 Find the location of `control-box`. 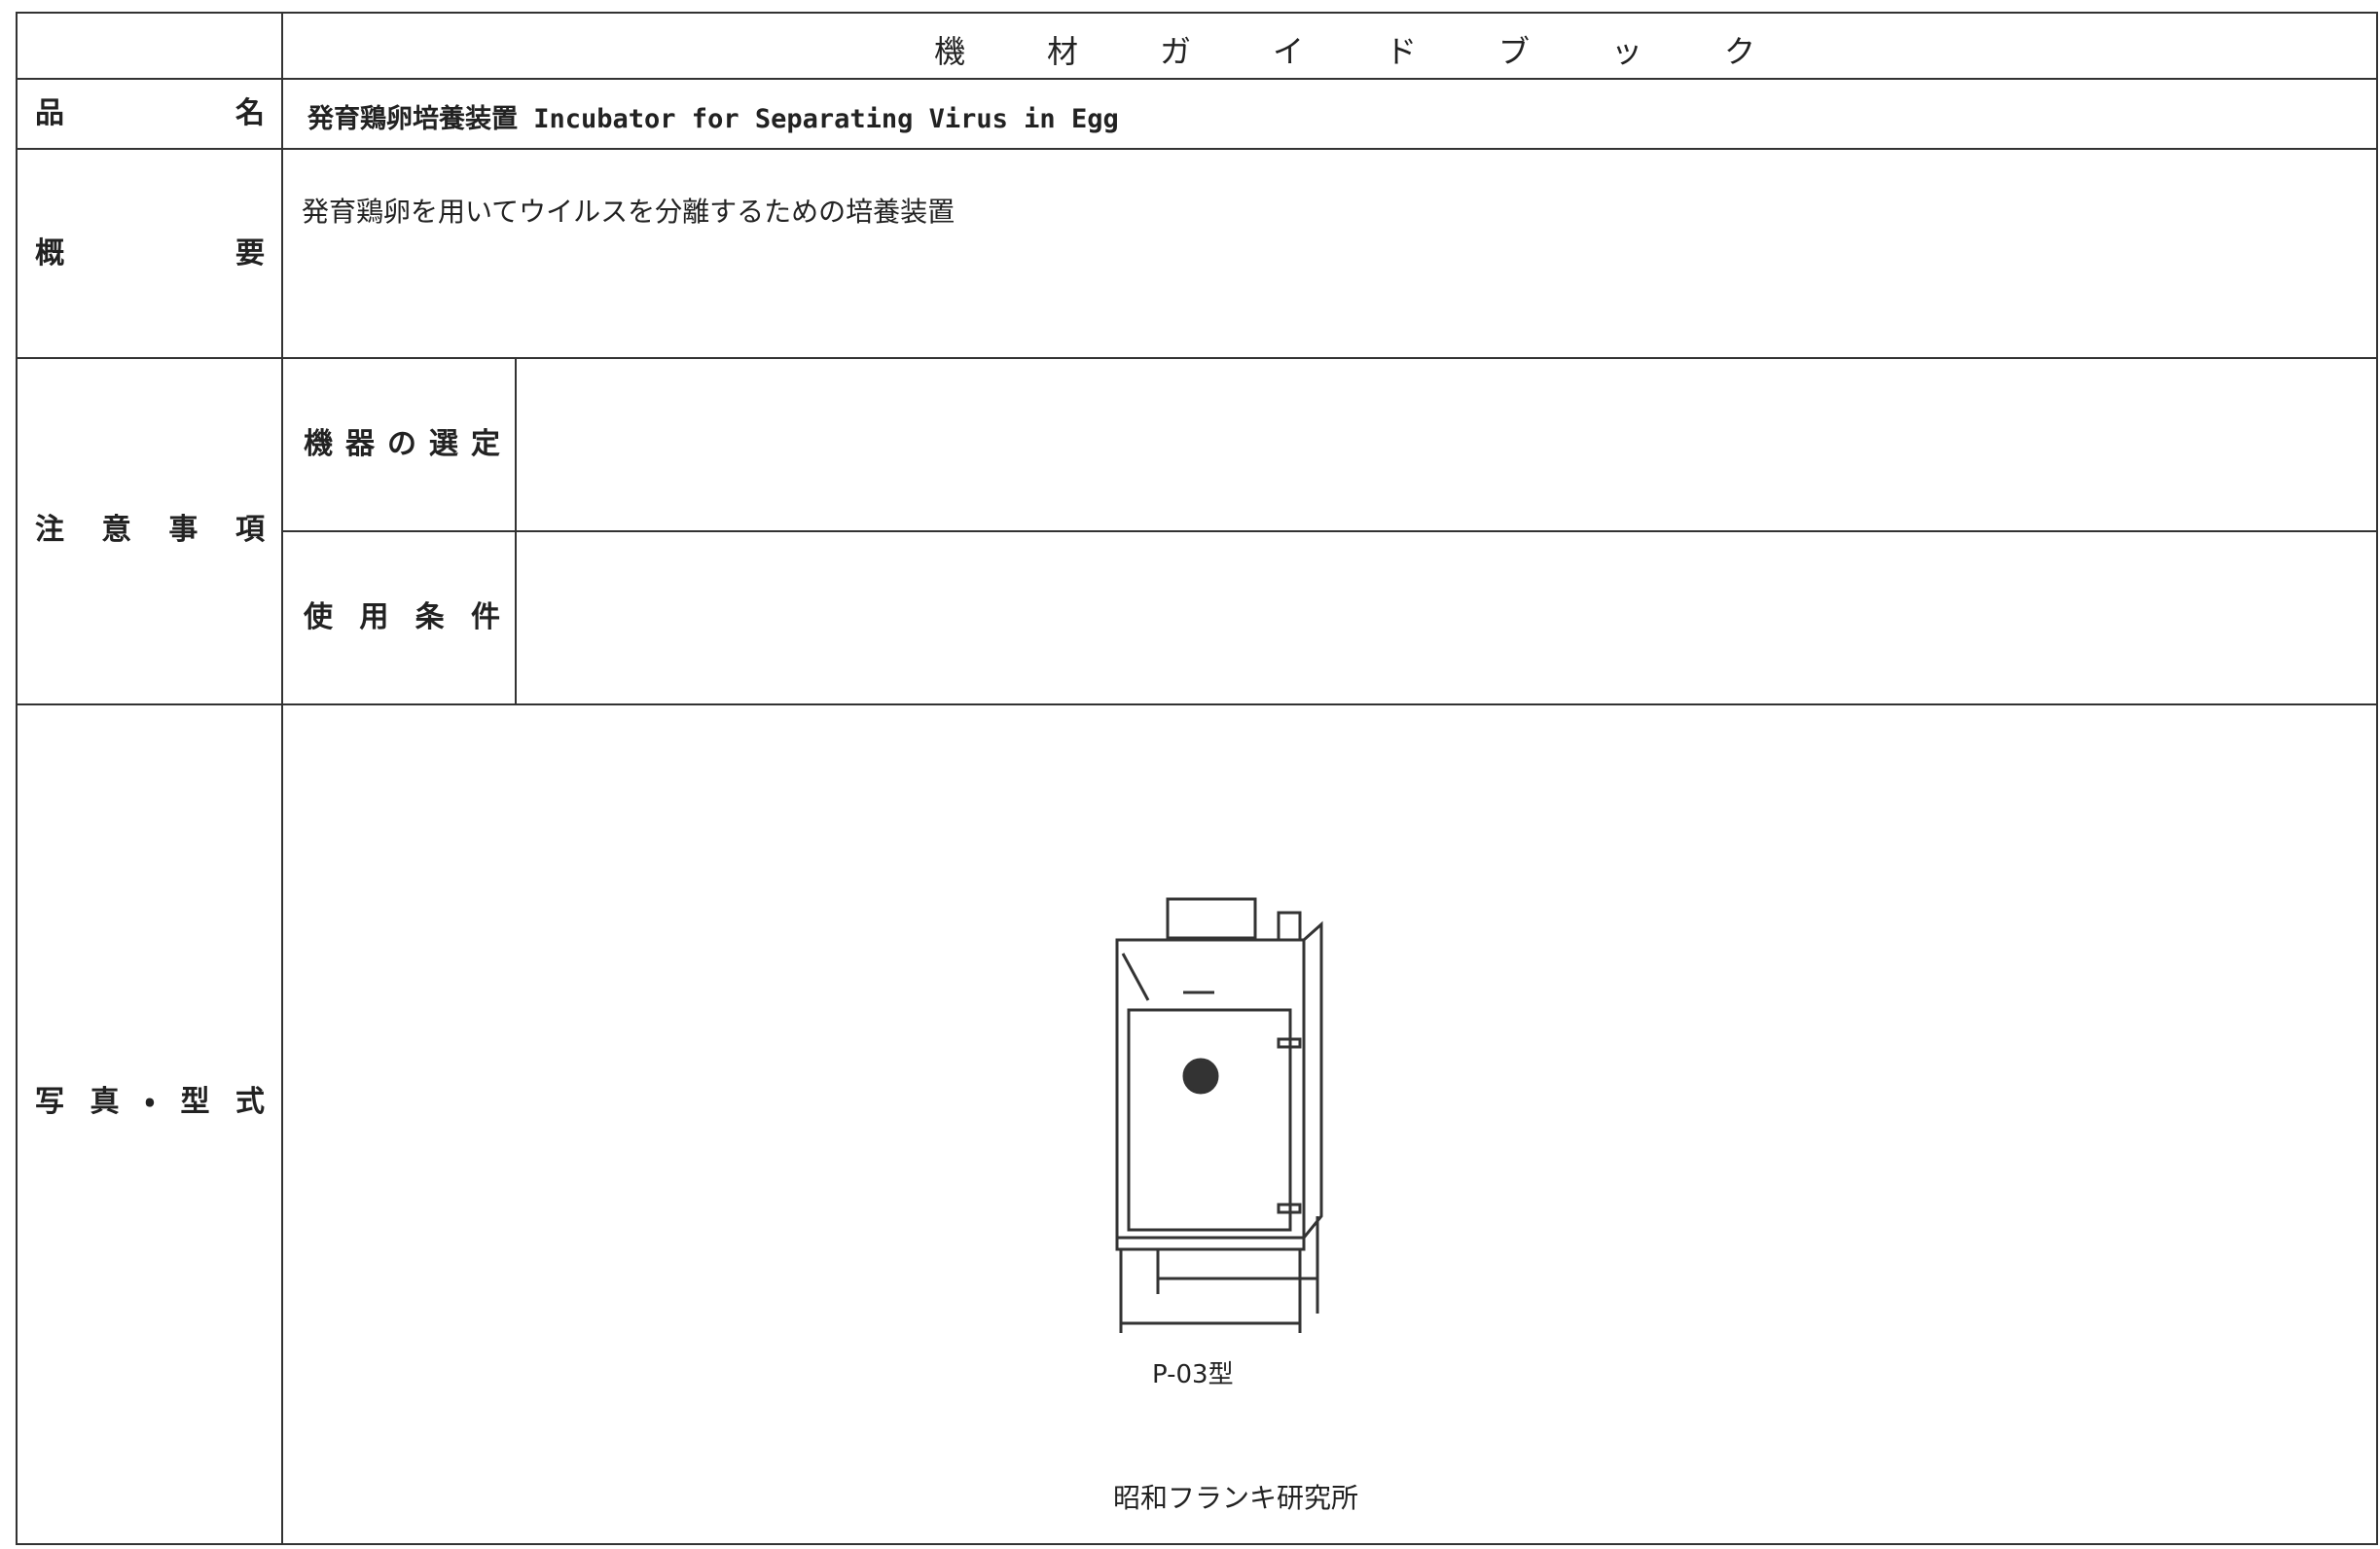

control-box is located at coordinates (1211, 919).